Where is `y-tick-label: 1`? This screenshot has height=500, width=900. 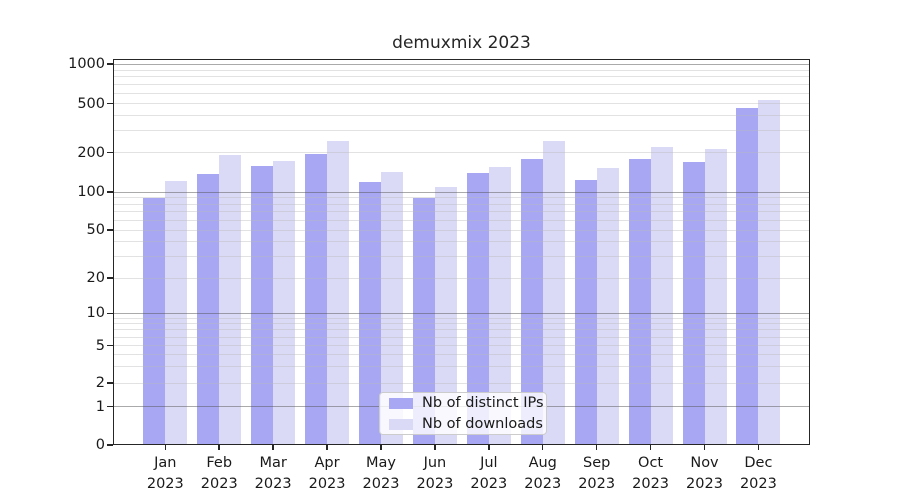 y-tick-label: 1 is located at coordinates (100, 406).